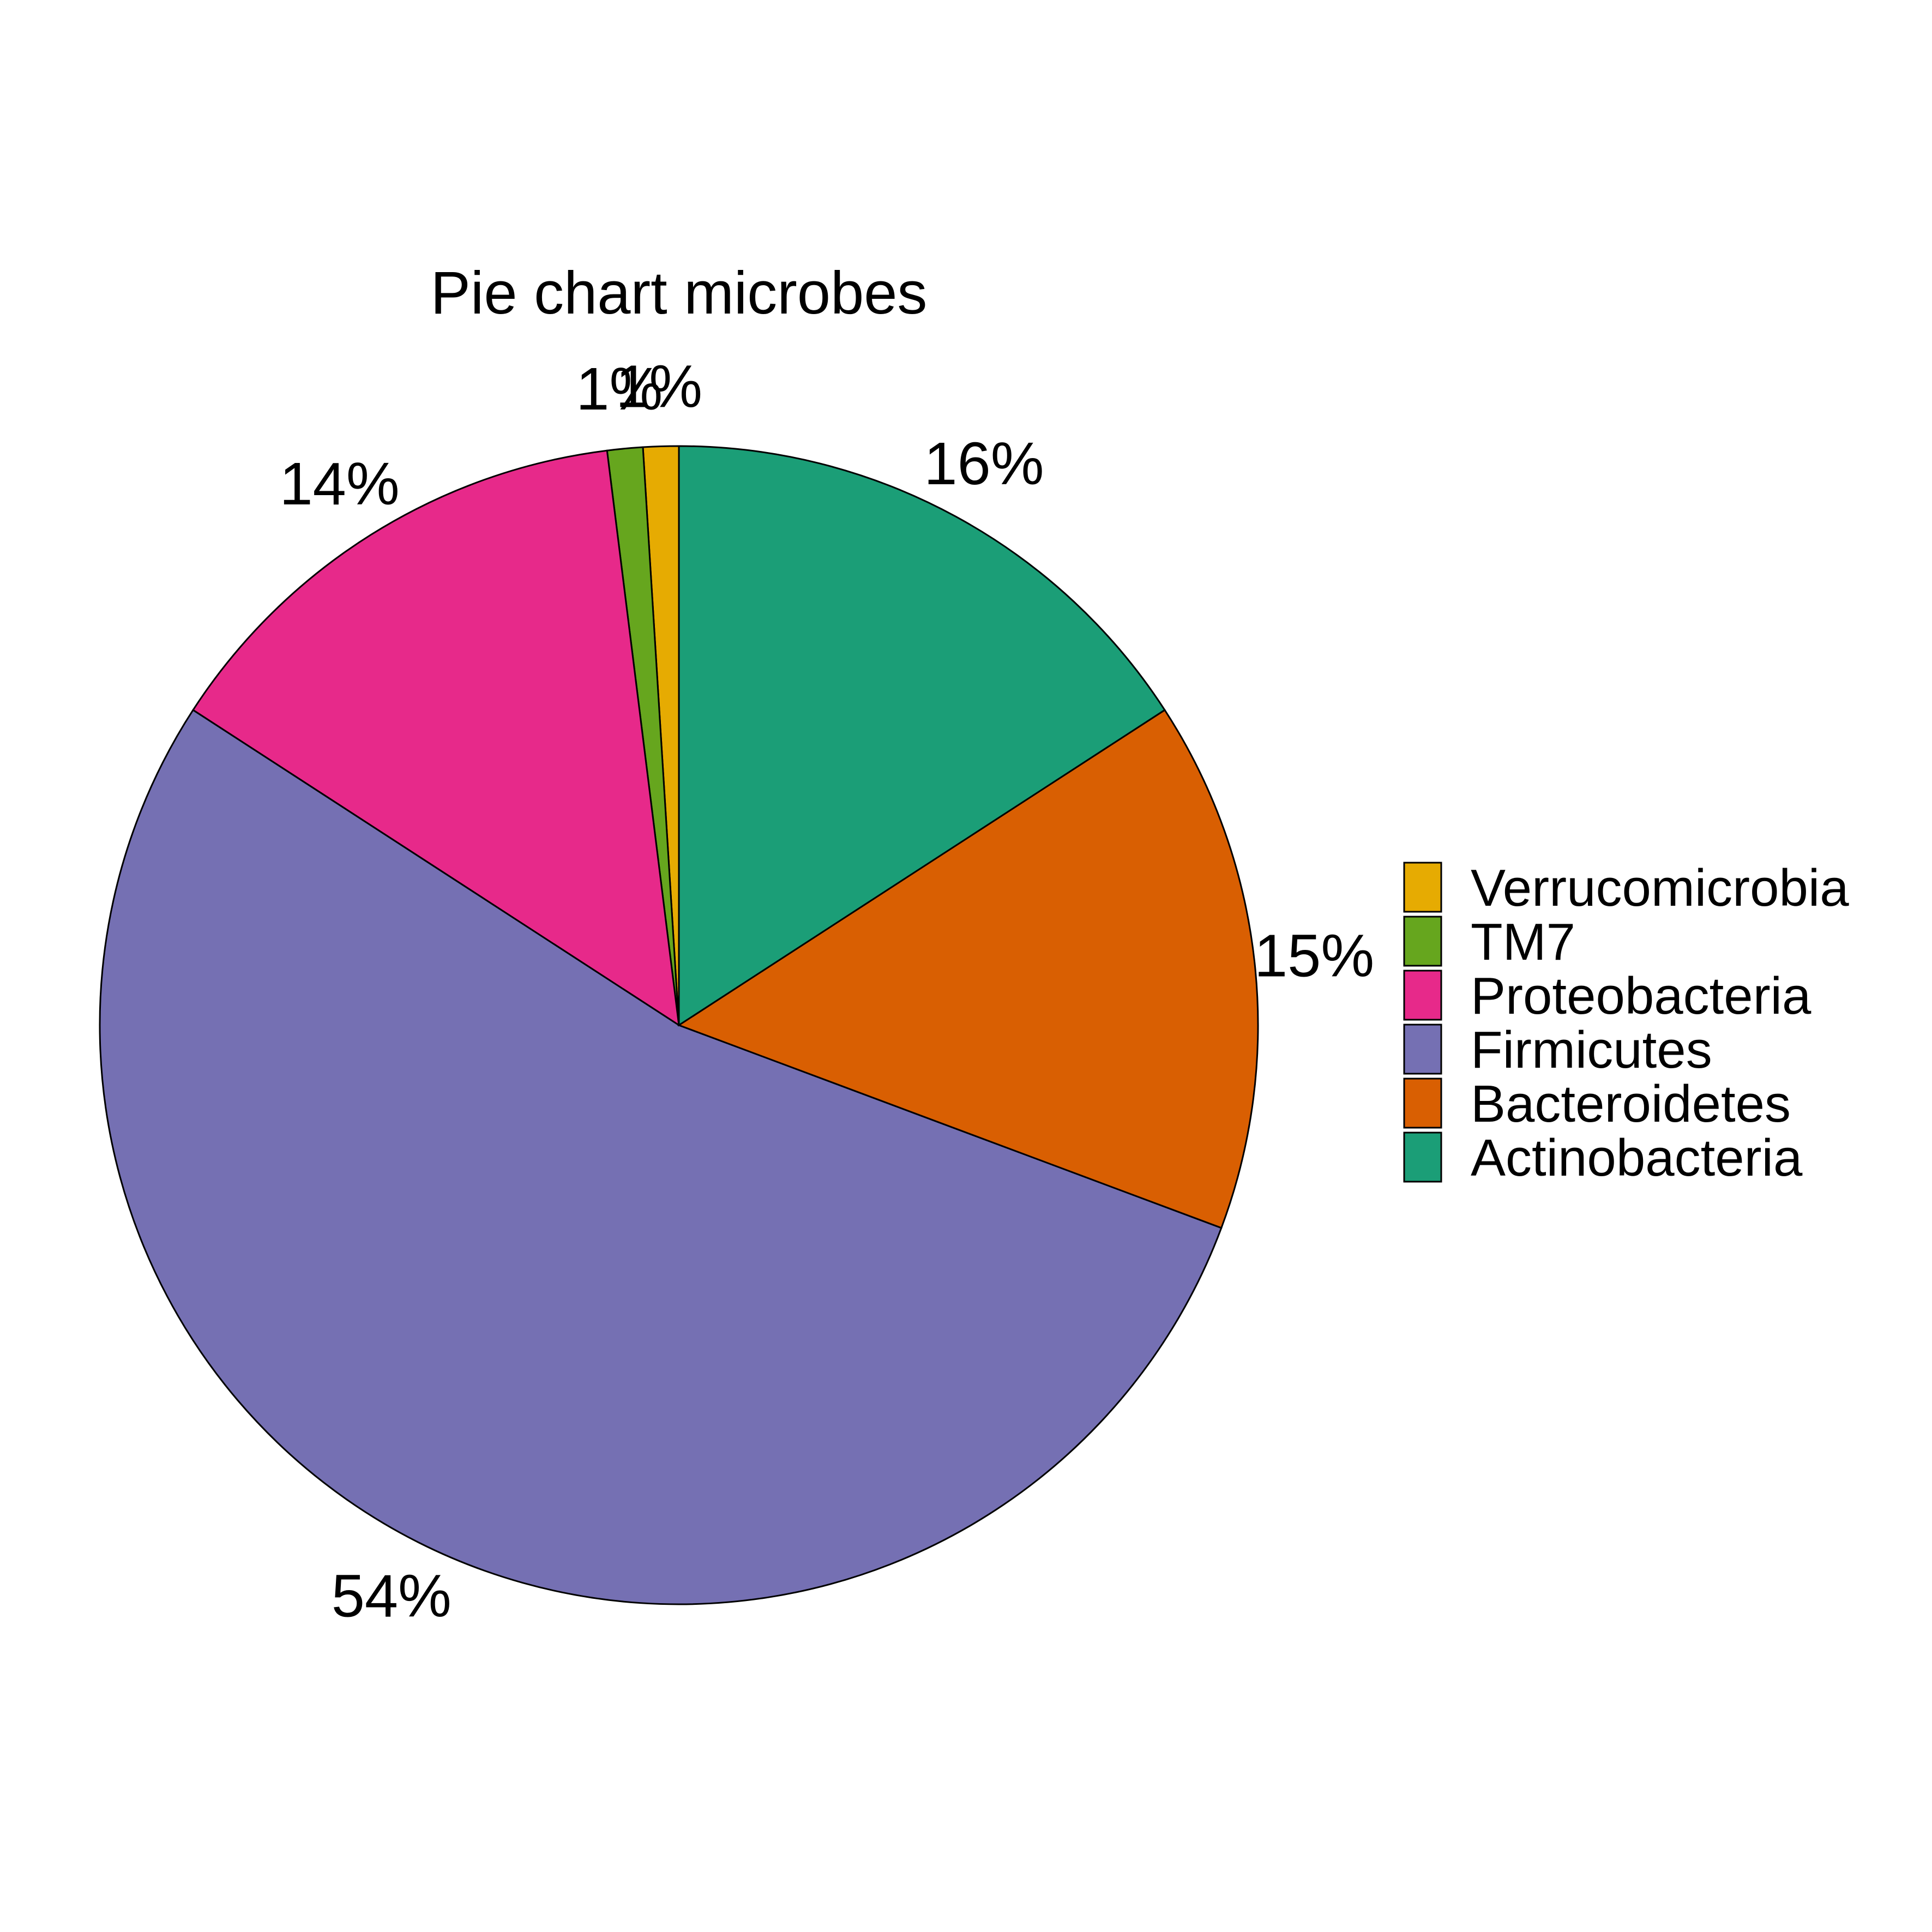 The image size is (1932, 1932). I want to click on percent-label-actinobacteria: 16%, so click(984, 463).